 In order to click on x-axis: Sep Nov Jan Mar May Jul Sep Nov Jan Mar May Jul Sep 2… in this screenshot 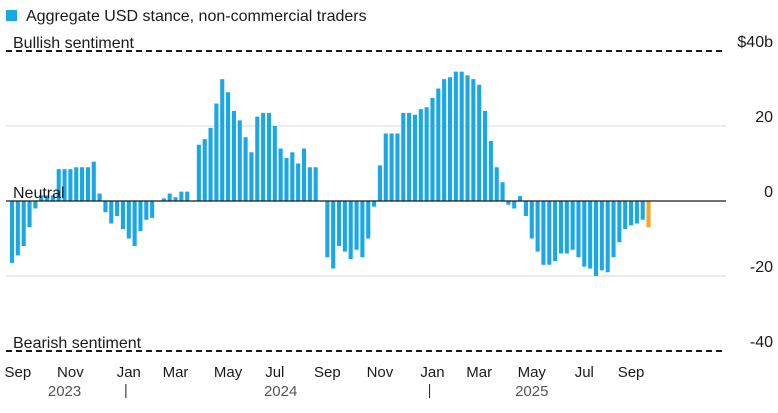, I will do `click(324, 382)`.